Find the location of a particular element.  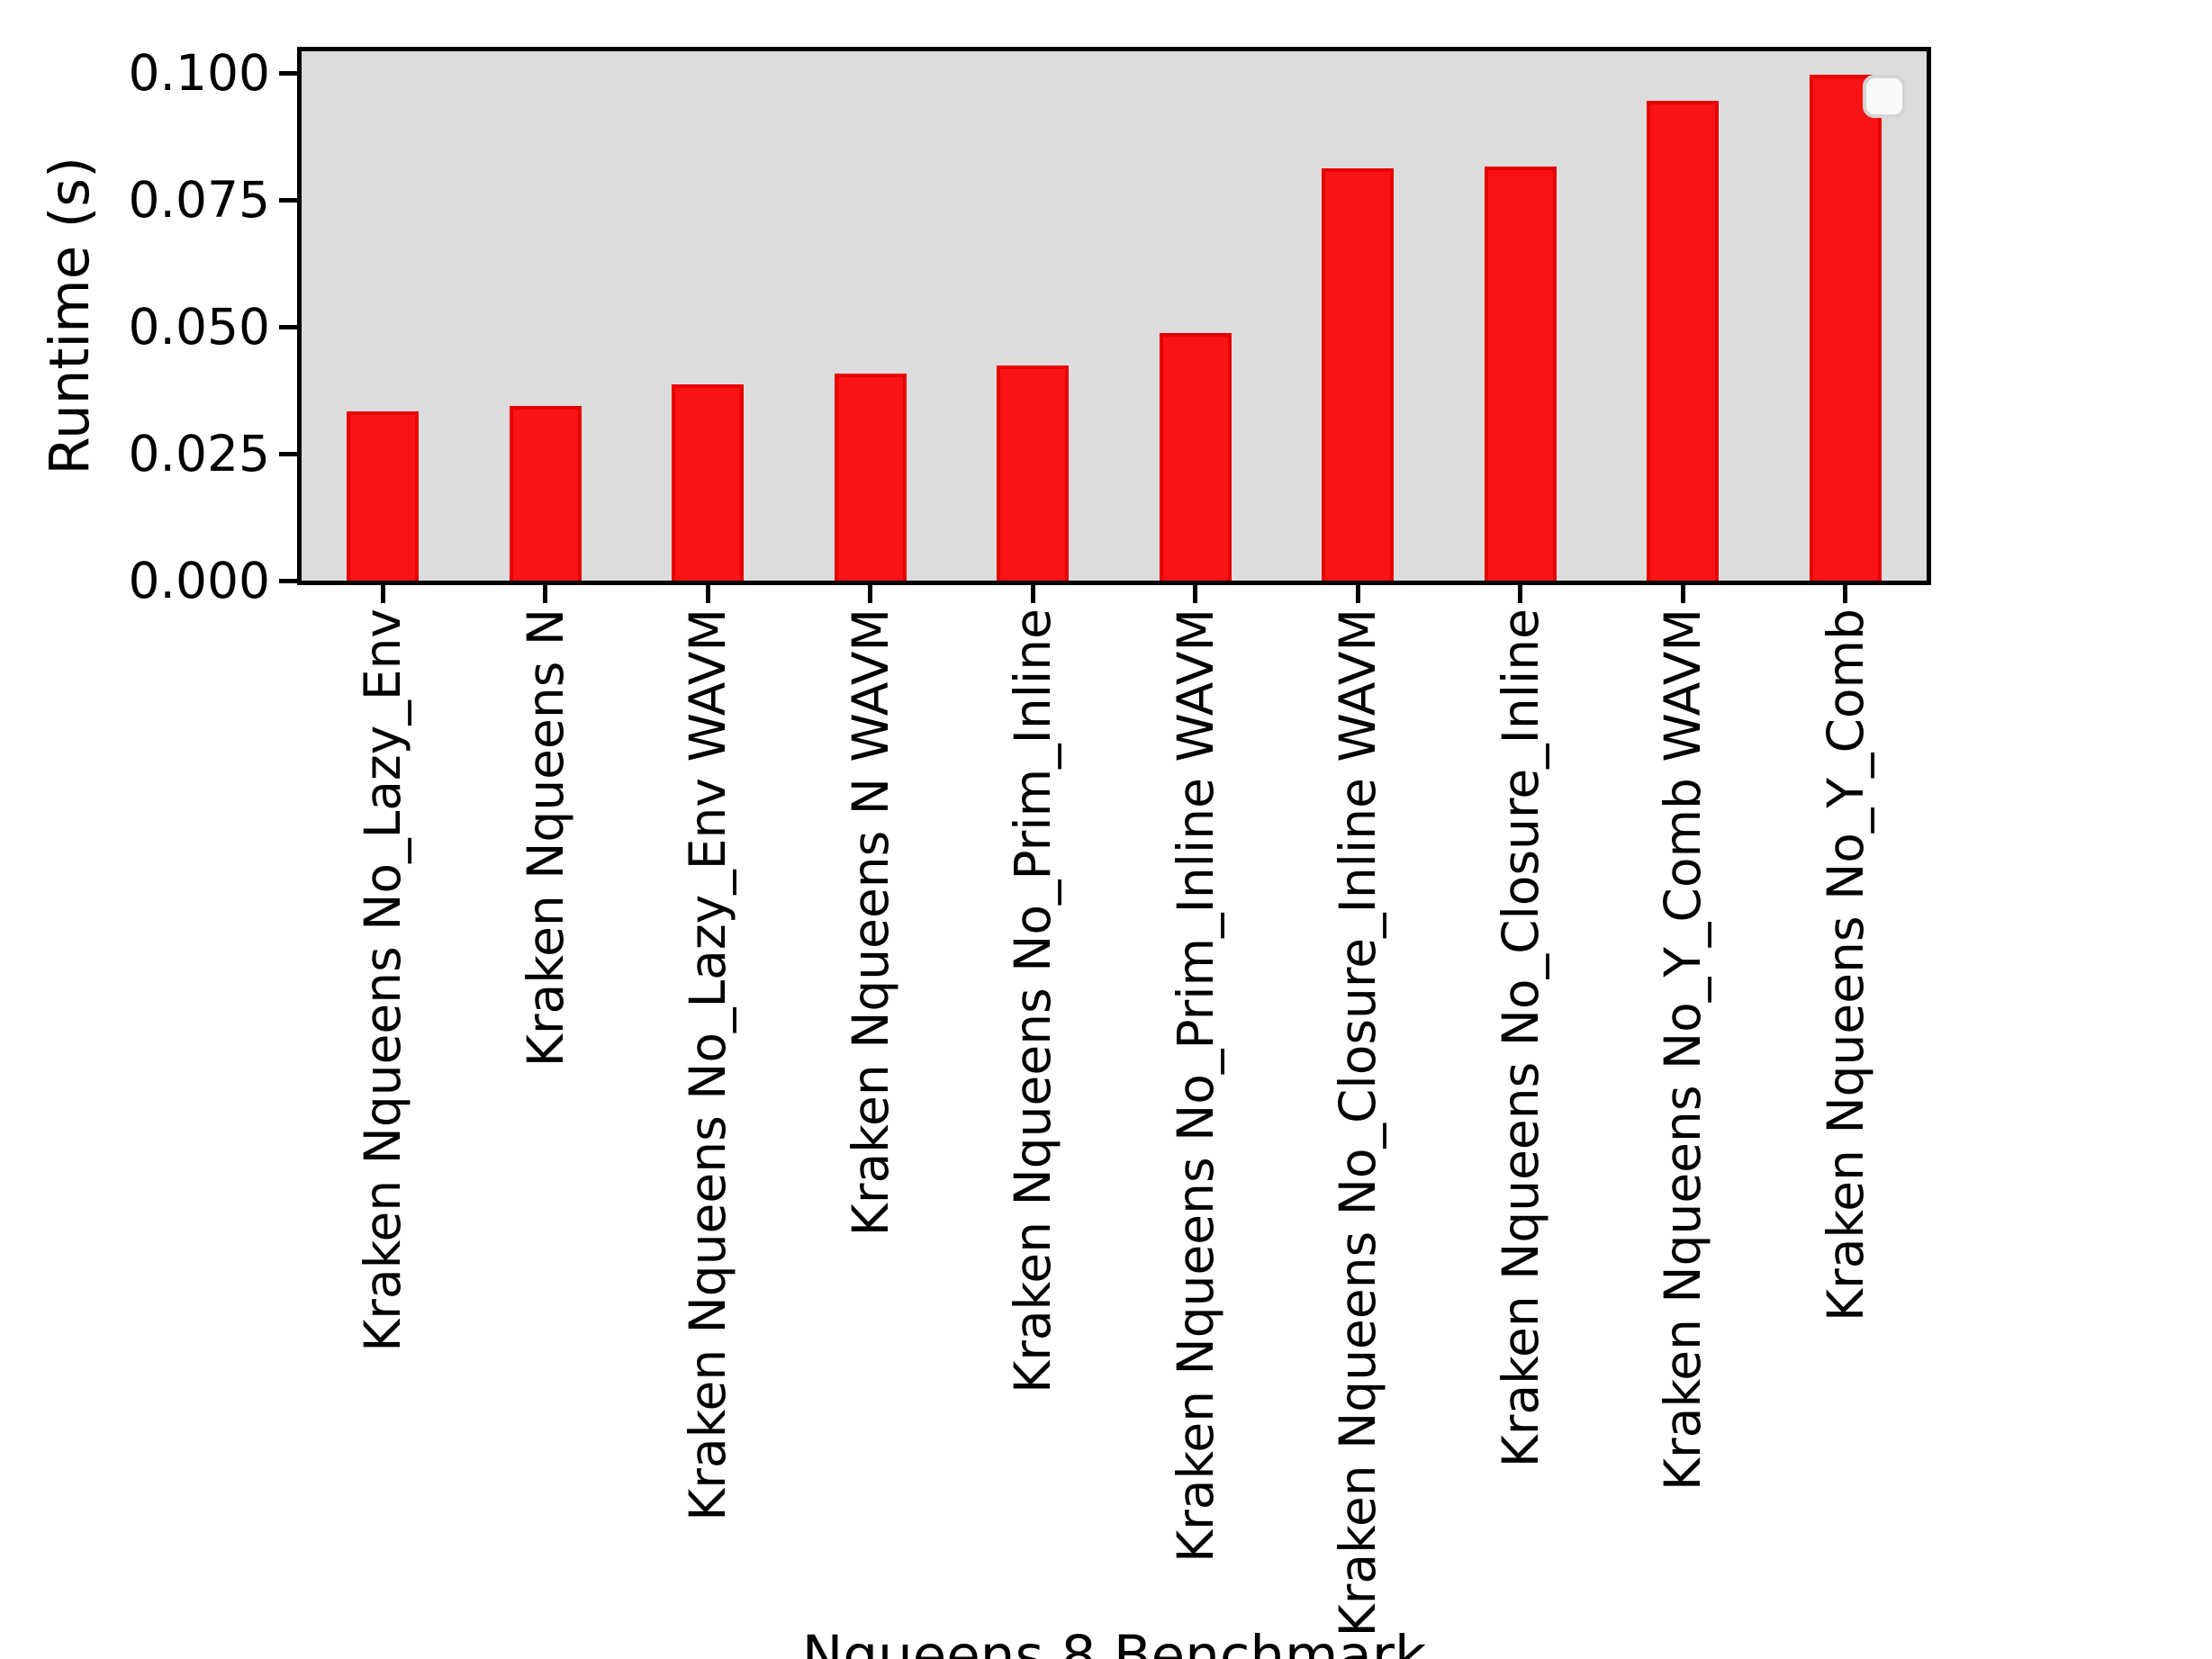

x-tick-label-7: Kraken Nqueens No_Closure_Inline WAVM is located at coordinates (1358, 1123).